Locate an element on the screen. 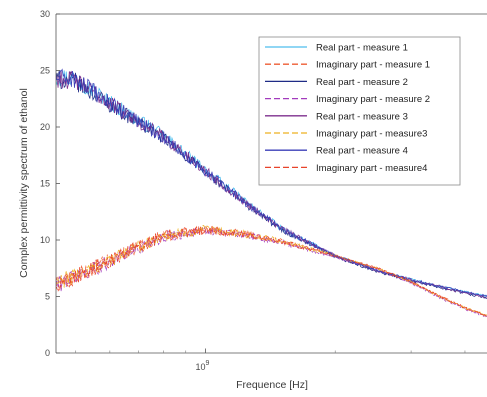 The image size is (487, 397). x-tick-exponent: 9 is located at coordinates (208, 363).